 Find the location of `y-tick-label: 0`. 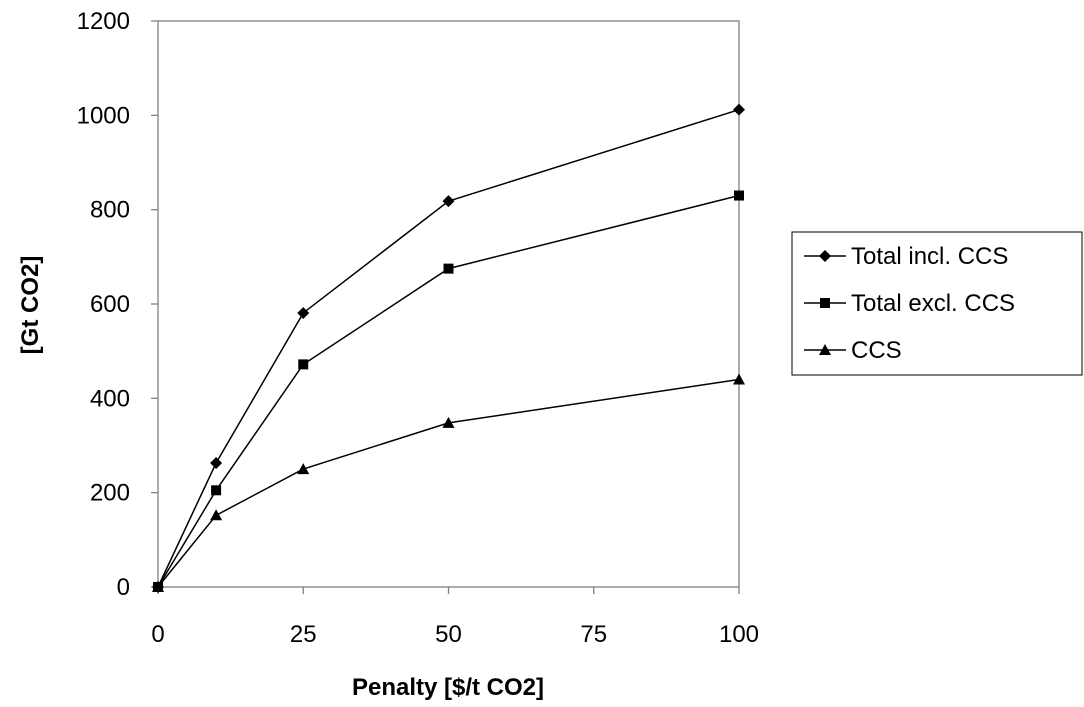

y-tick-label: 0 is located at coordinates (123, 587).